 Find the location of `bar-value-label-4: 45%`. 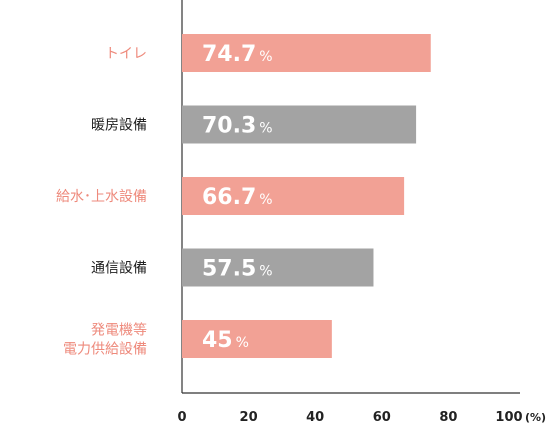

bar-value-label-4: 45% is located at coordinates (225, 340).